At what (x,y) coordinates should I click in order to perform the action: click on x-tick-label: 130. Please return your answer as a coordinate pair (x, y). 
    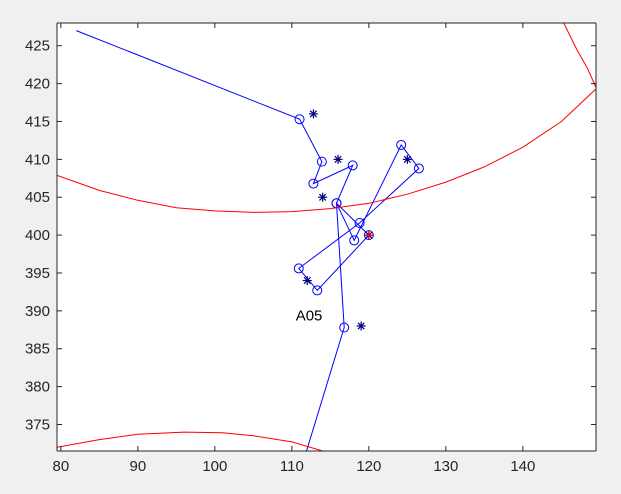
    Looking at the image, I should click on (445, 466).